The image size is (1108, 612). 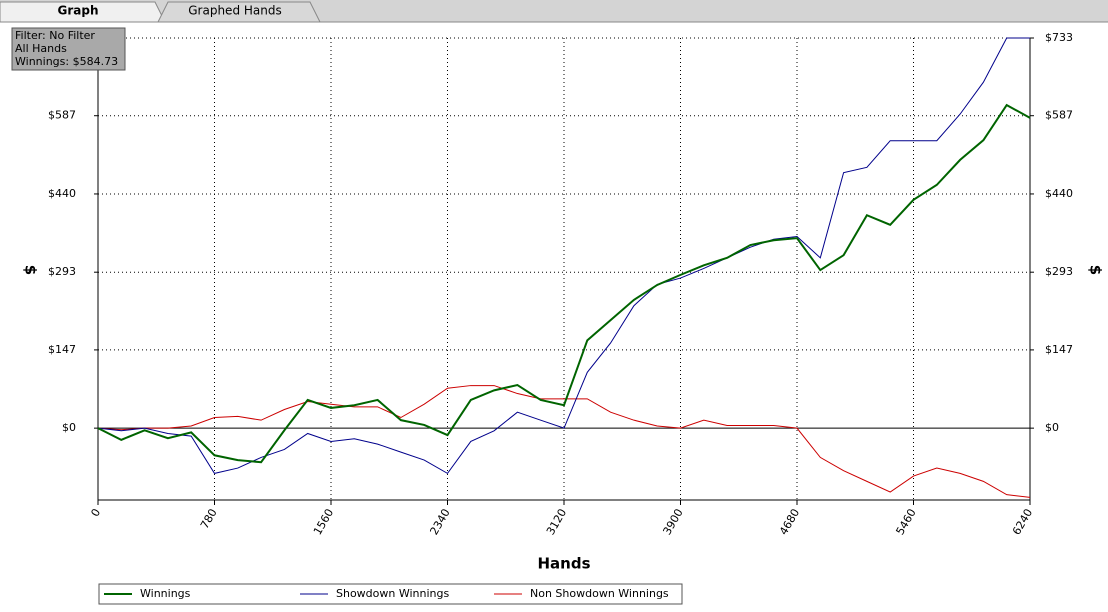 What do you see at coordinates (563, 564) in the screenshot?
I see `x-axis-label: Hands` at bounding box center [563, 564].